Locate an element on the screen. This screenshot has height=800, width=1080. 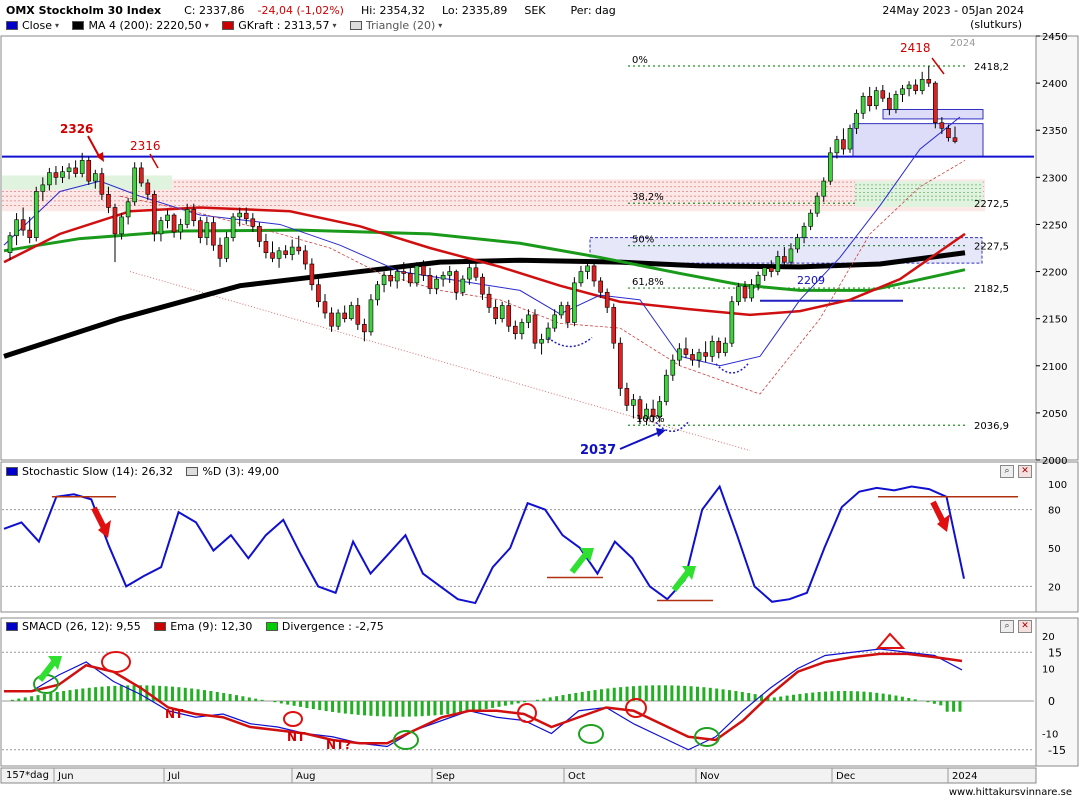
legend-smacd: SMACD (26, 12): 9,55 is located at coordinates (73, 626).